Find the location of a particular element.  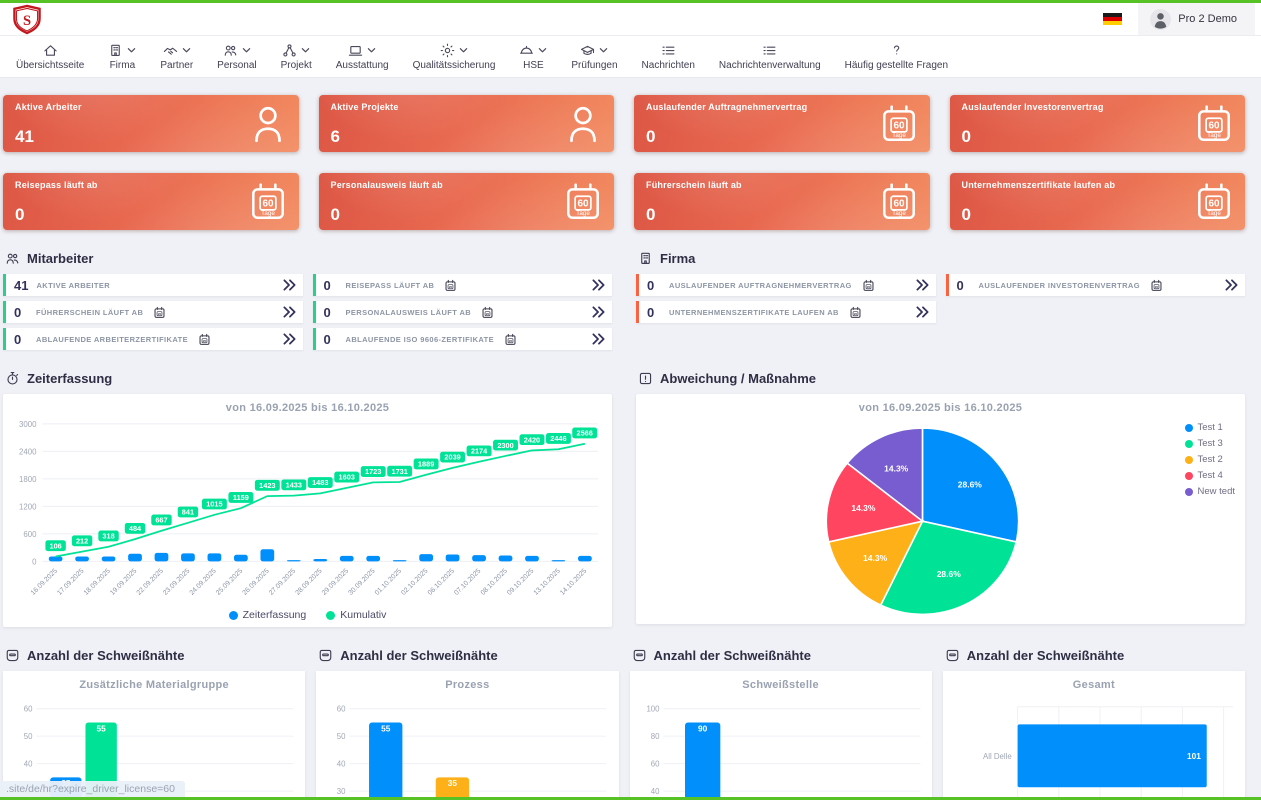

svg-text: 106 is located at coordinates (55, 545).